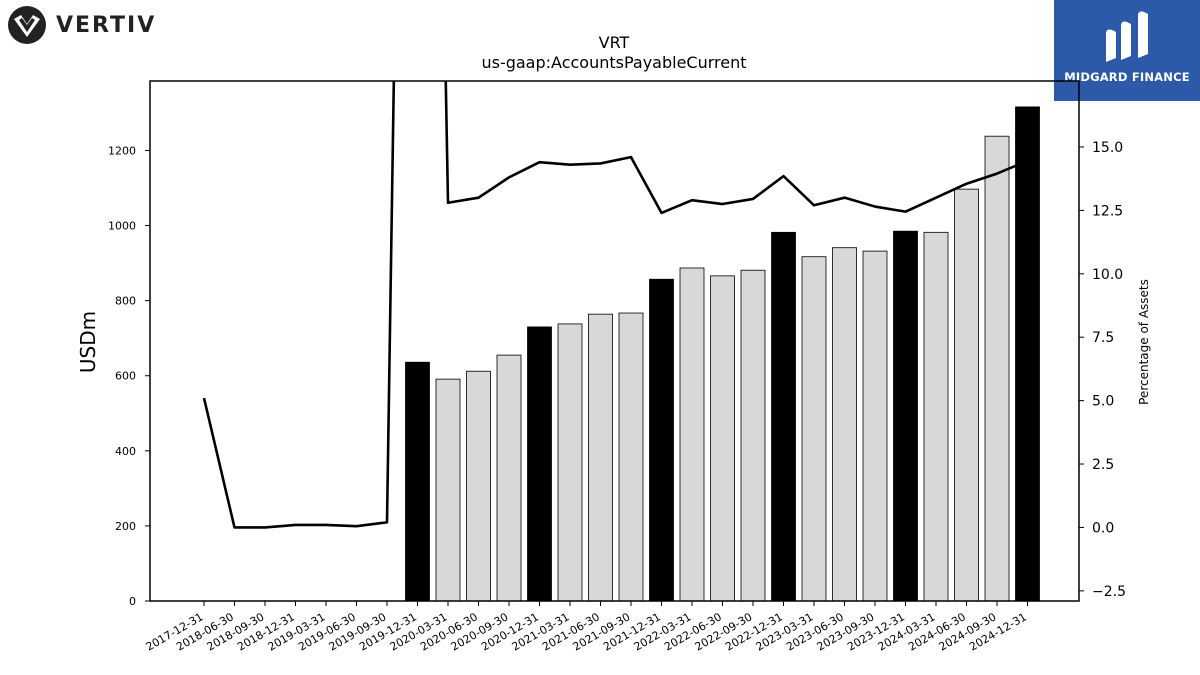 The height and width of the screenshot is (675, 1200). Describe the element at coordinates (613, 62) in the screenshot. I see `chart-subtitle: us-gaap:AccountsPayableCurrent` at that location.